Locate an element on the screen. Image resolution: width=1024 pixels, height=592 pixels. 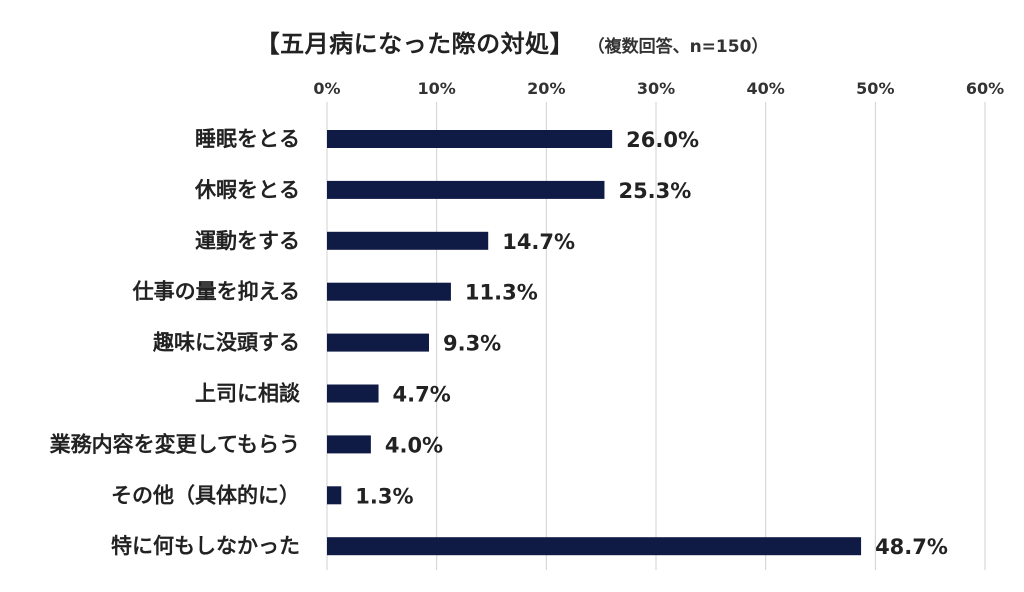
data-label: 14.7% is located at coordinates (538, 242).